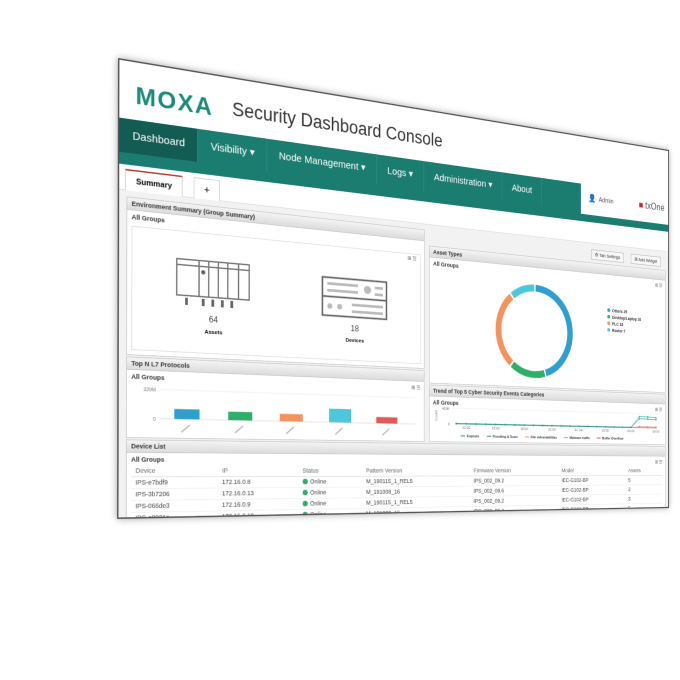  I want to click on device-icon, so click(354, 297).